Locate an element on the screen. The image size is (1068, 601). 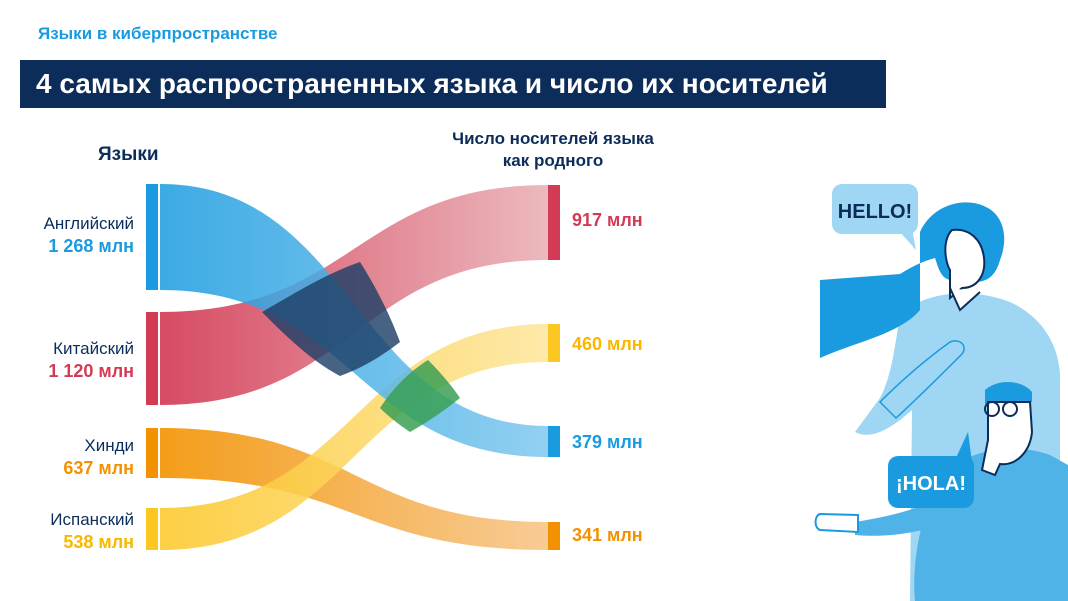
label-spanish: Испанский 538 млн is located at coordinates (77, 531).